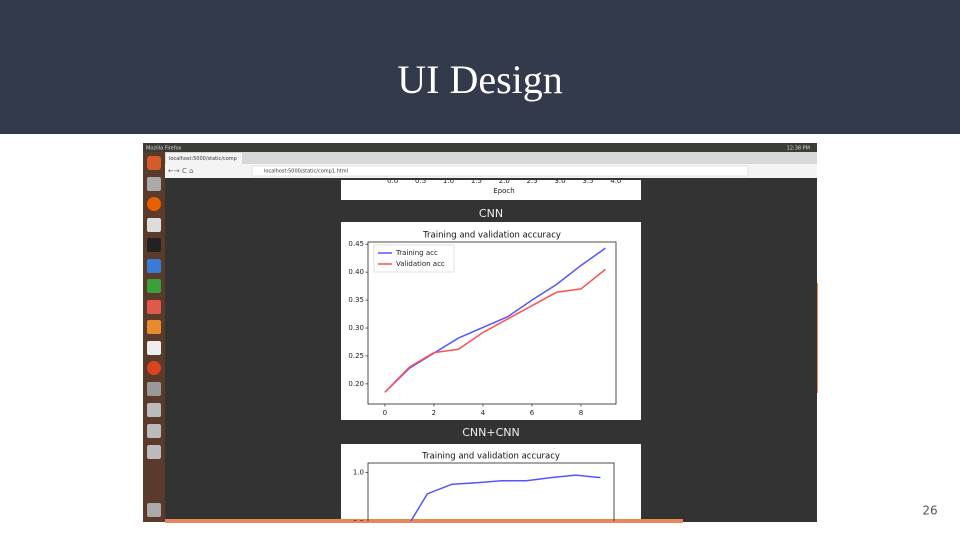 This screenshot has height=544, width=960. I want to click on url-bar, so click(500, 171).